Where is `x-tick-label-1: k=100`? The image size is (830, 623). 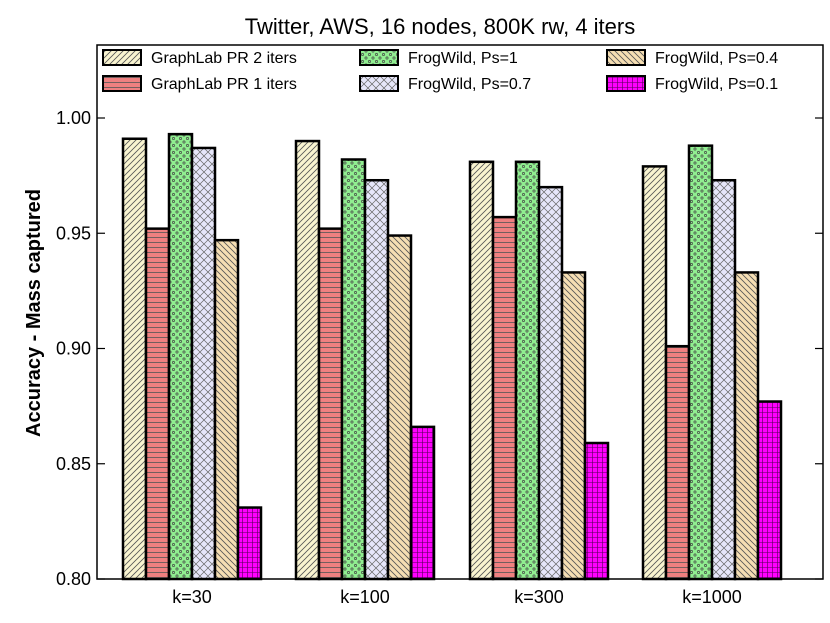 x-tick-label-1: k=100 is located at coordinates (365, 597).